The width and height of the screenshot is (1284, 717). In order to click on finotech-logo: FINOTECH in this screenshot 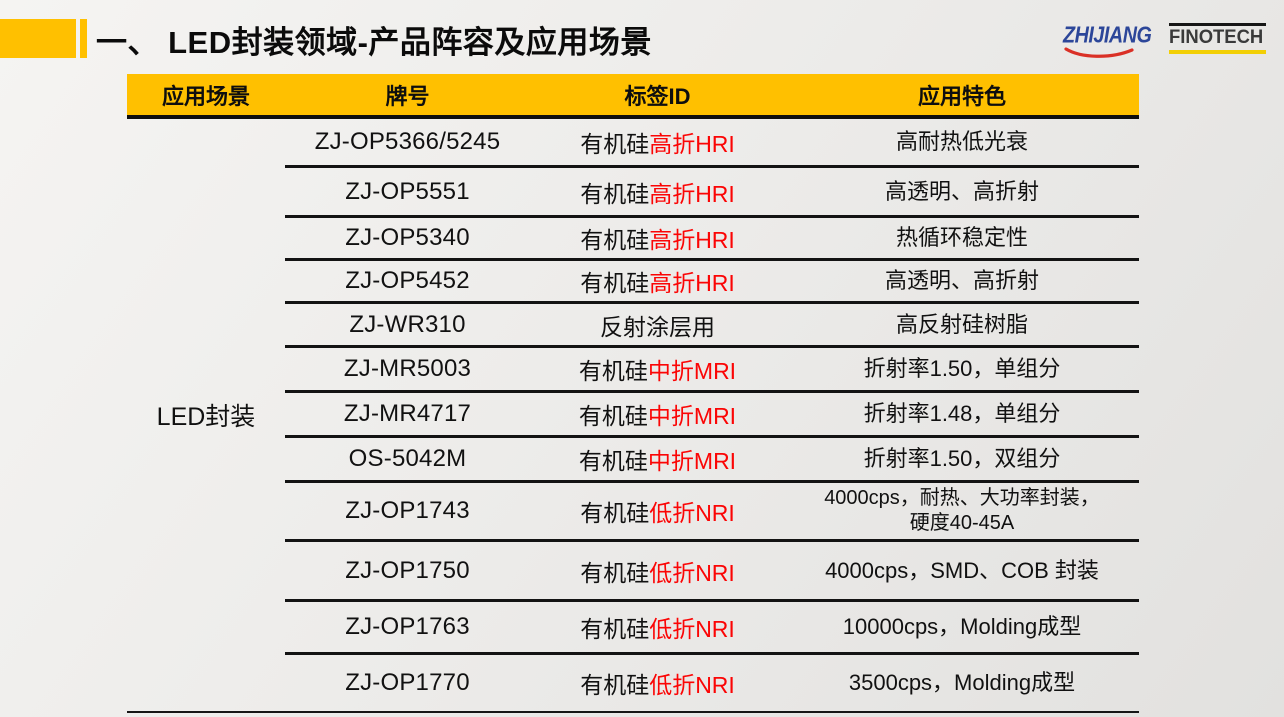, I will do `click(1217, 38)`.